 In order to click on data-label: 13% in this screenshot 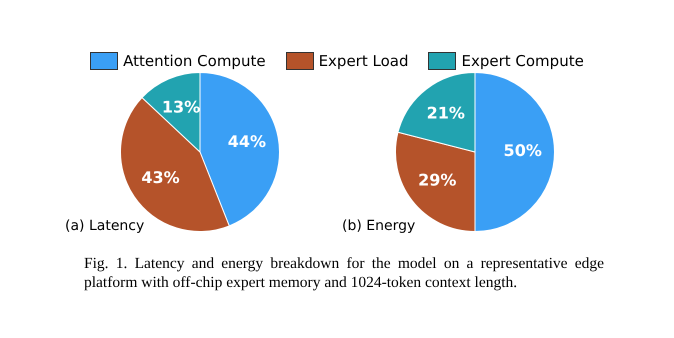, I will do `click(181, 106)`.